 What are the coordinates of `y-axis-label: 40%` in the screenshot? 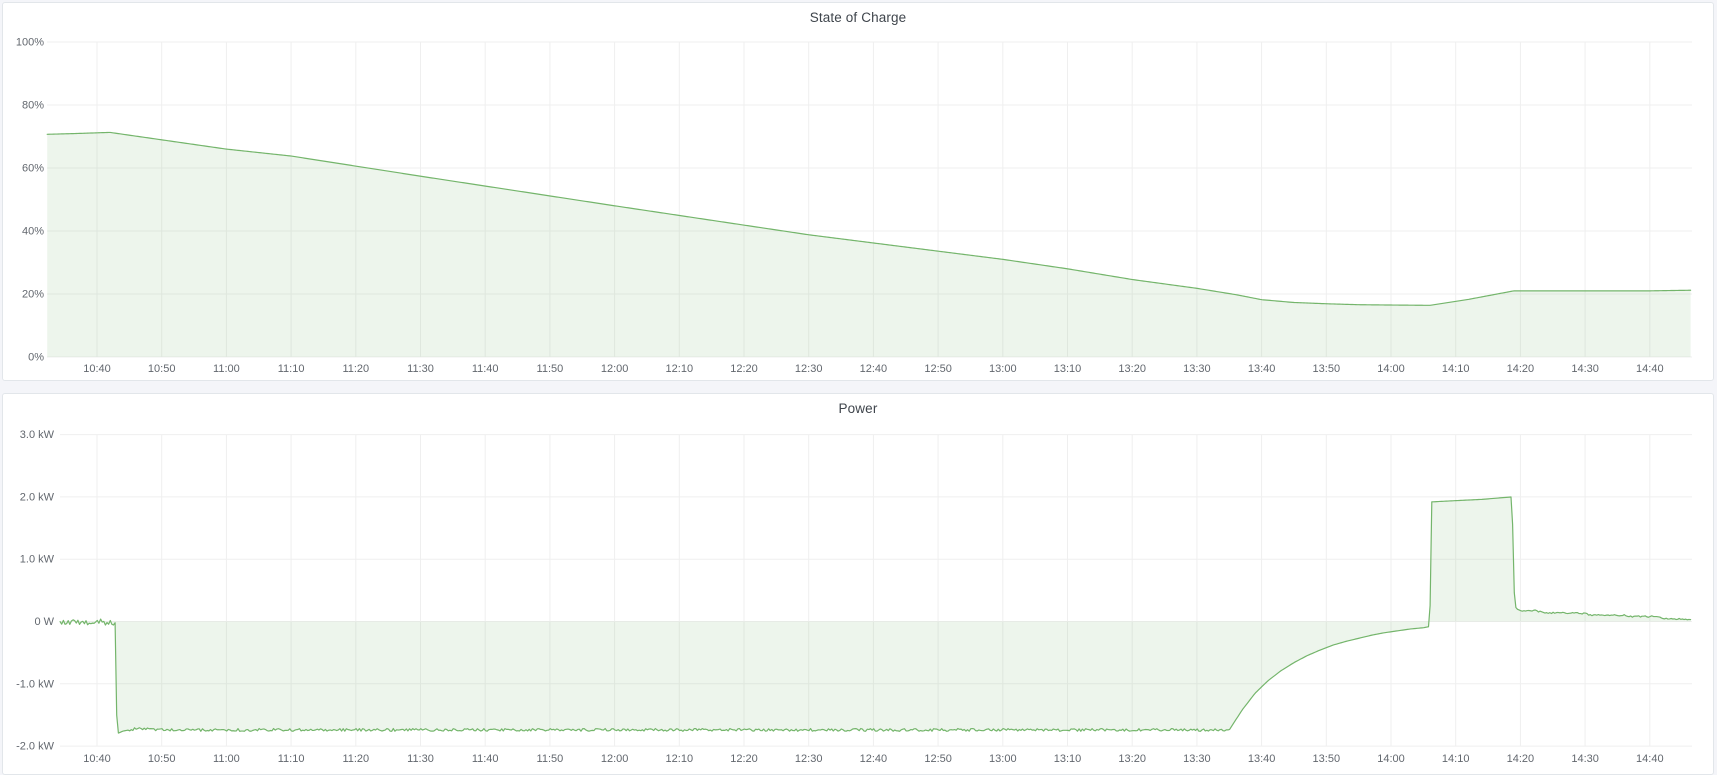 It's located at (33, 232).